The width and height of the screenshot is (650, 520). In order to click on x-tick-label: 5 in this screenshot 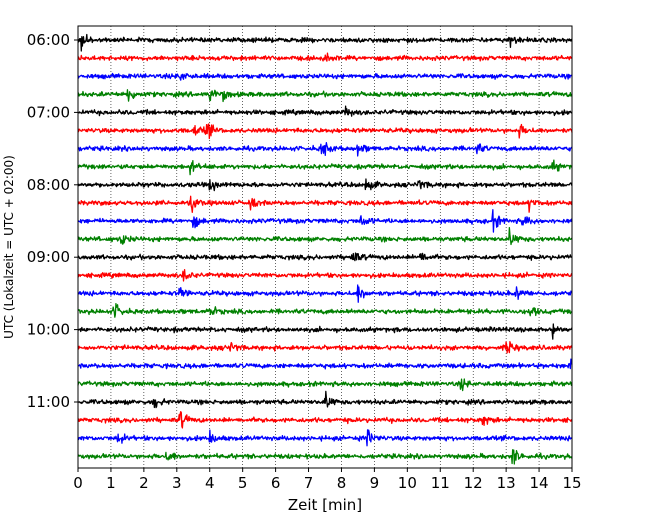, I will do `click(243, 483)`.